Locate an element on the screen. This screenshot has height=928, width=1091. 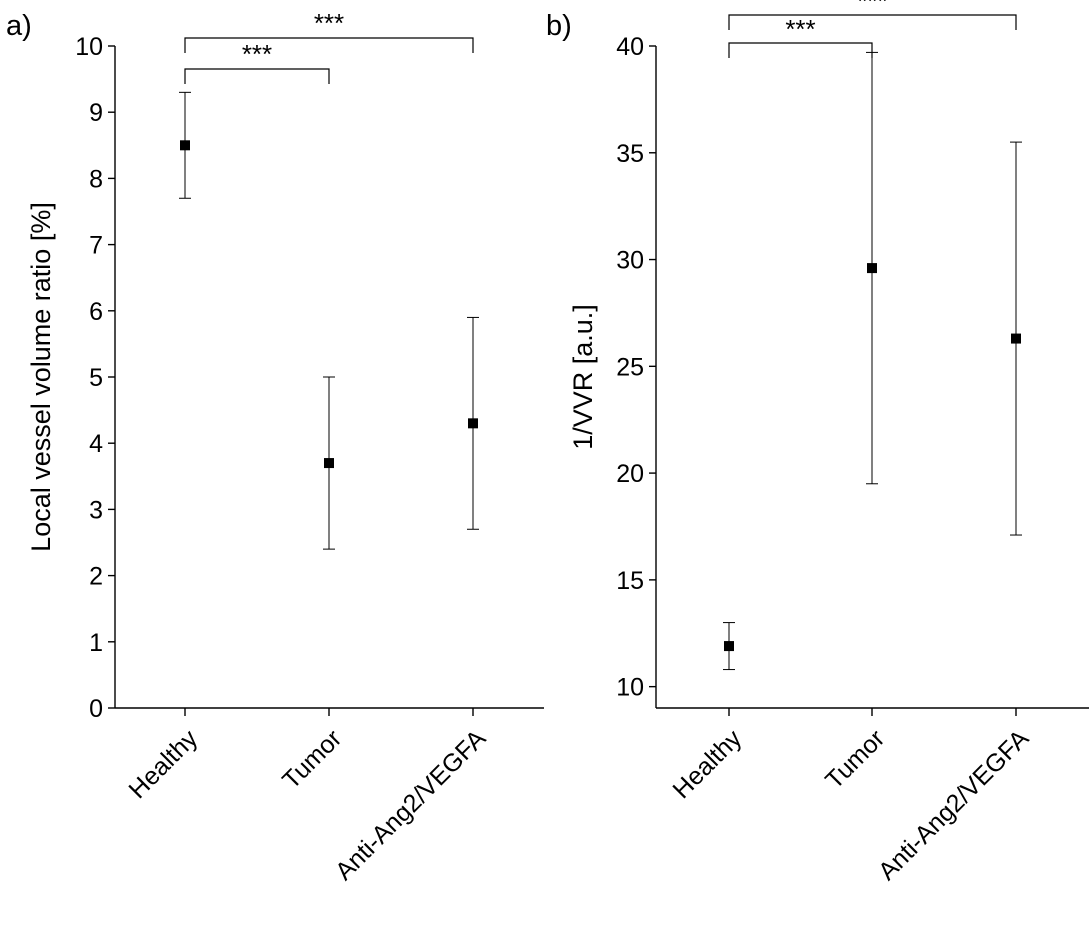
y-tick-label: 40 is located at coordinates (630, 47).